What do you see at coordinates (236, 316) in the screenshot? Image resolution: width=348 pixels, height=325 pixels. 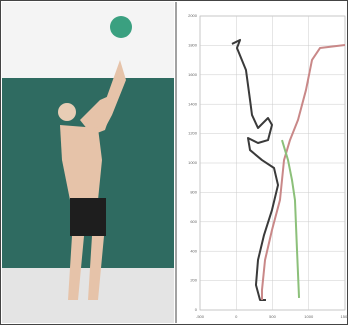 I see `x-tick-label: 0` at bounding box center [236, 316].